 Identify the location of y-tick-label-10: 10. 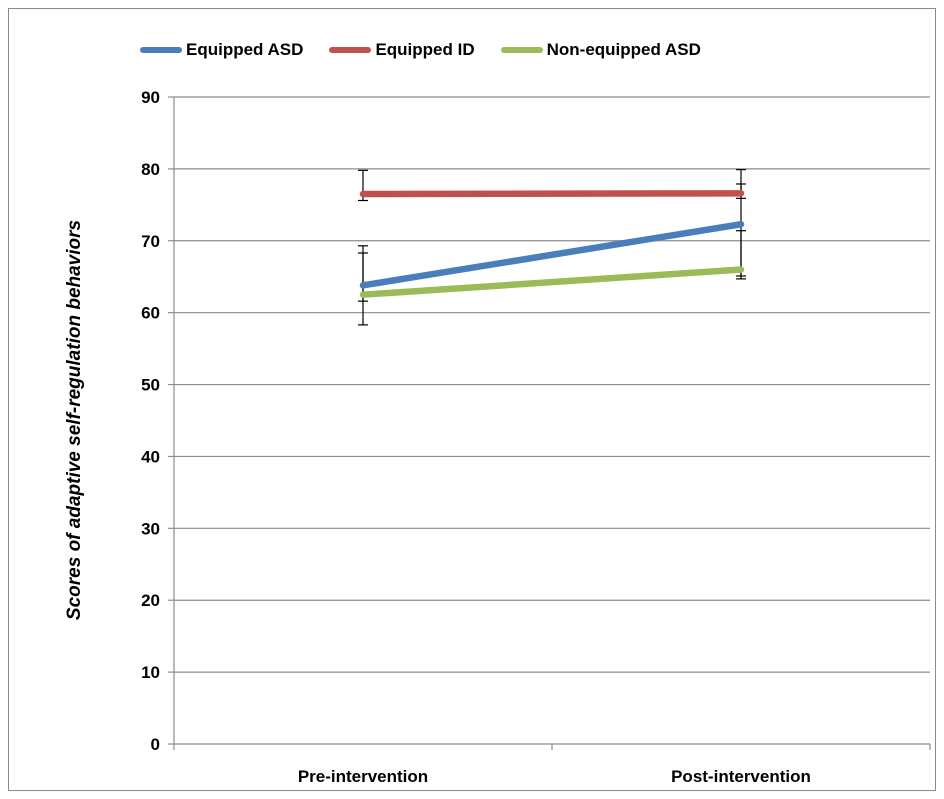
(150, 672).